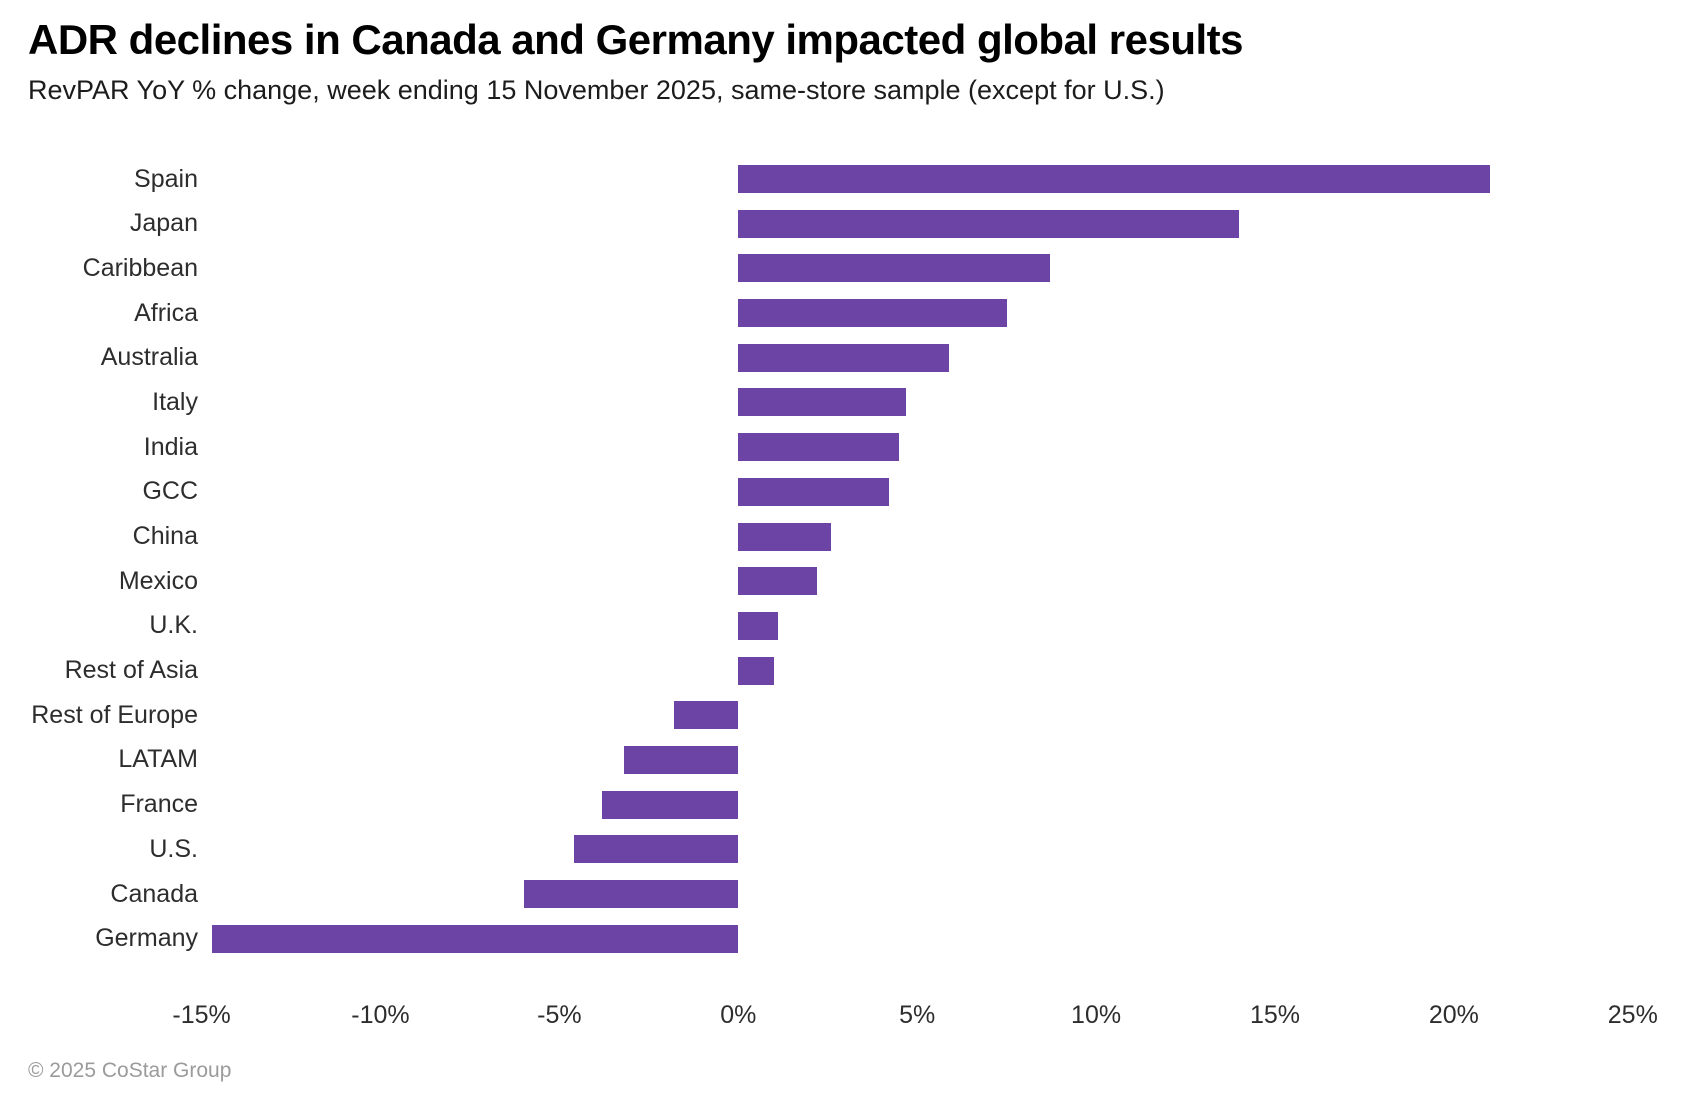 This screenshot has width=1693, height=1107. I want to click on chart-row: LATAM, so click(846, 760).